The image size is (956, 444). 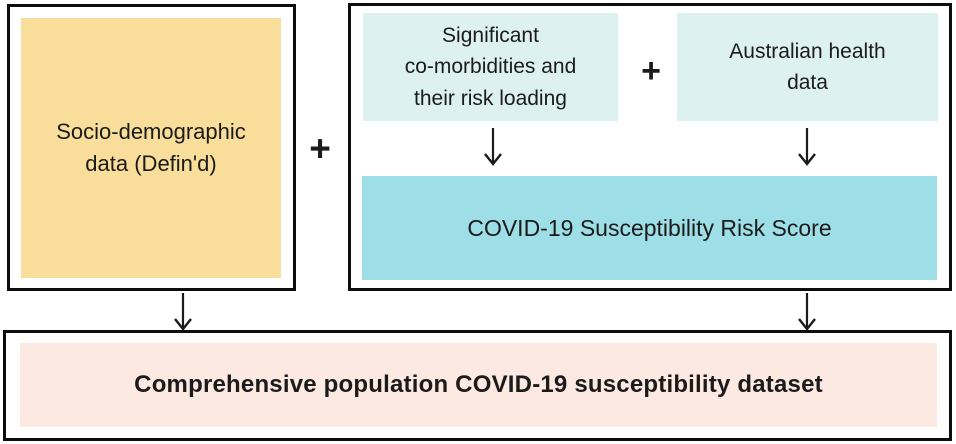 I want to click on risk-score-box: COVID-19 Susceptibility Risk Score, so click(x=649, y=228).